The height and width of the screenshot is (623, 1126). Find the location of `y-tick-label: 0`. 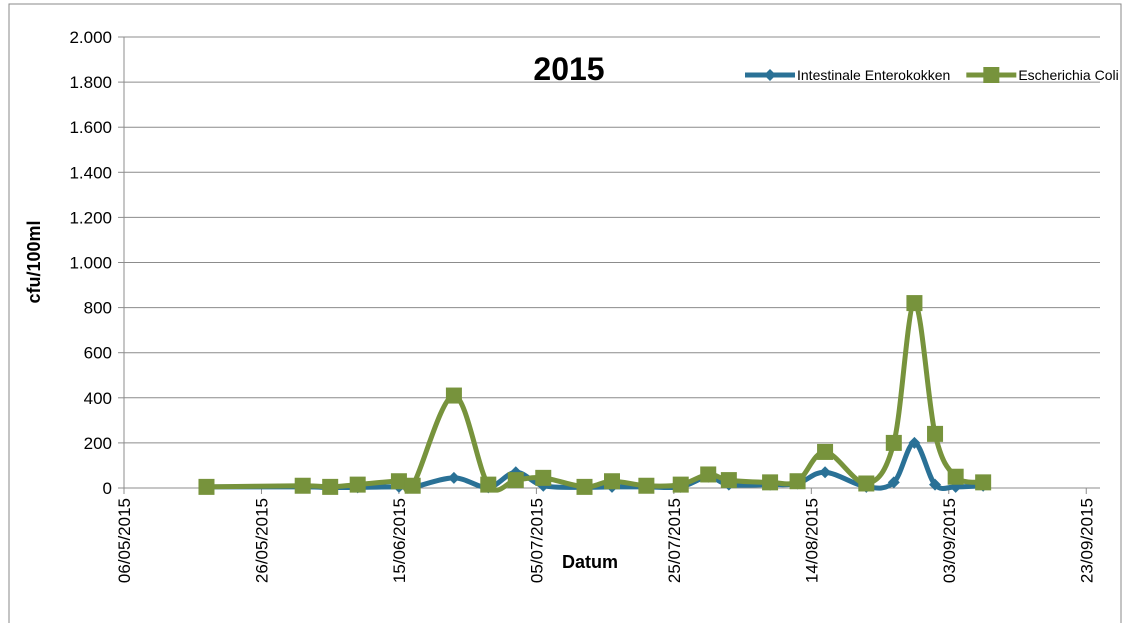

y-tick-label: 0 is located at coordinates (107, 488).